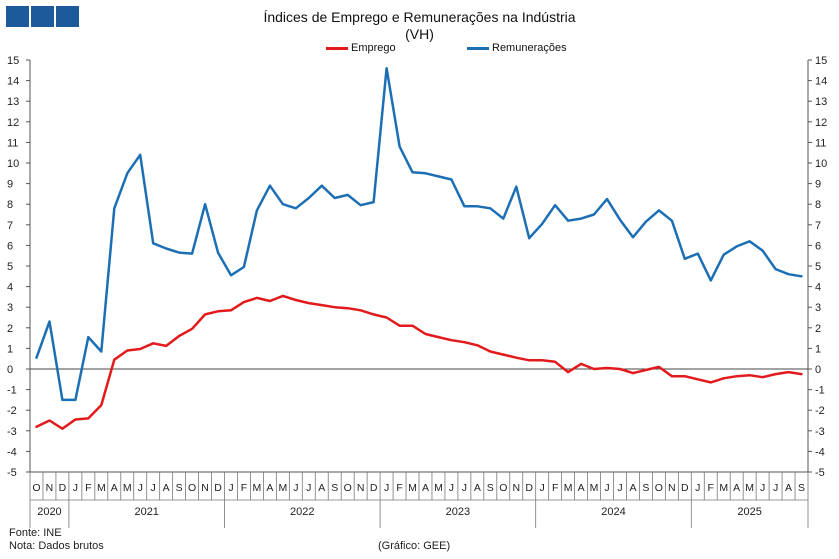 Image resolution: width=839 pixels, height=559 pixels. What do you see at coordinates (13, 61) in the screenshot?
I see `y-tick-label-left: 15` at bounding box center [13, 61].